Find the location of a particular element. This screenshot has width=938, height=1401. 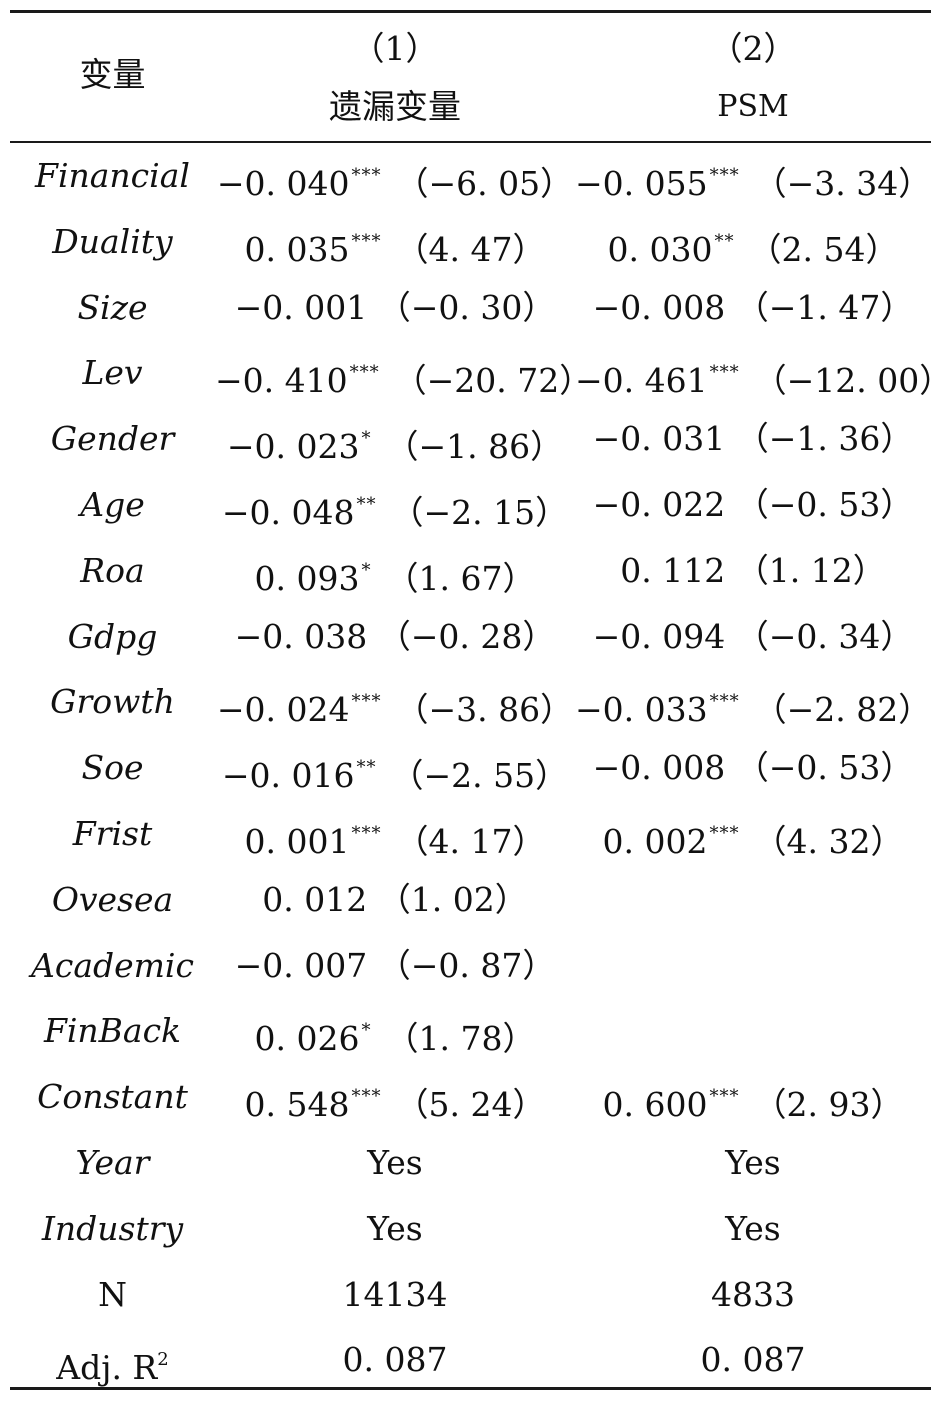

t-statistic: （−0. 87） is located at coordinates (466, 965).